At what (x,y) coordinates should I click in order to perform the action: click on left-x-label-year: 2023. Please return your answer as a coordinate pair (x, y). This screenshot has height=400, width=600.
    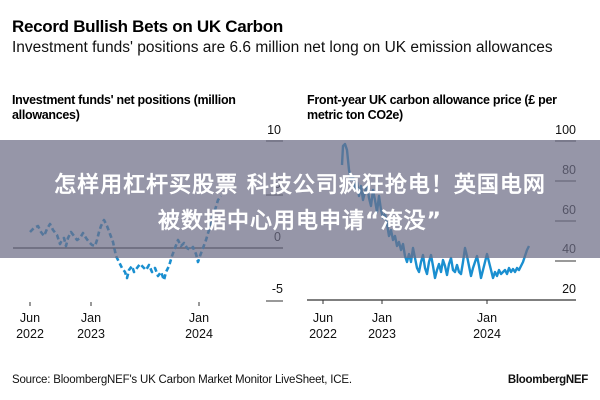
    Looking at the image, I should click on (91, 334).